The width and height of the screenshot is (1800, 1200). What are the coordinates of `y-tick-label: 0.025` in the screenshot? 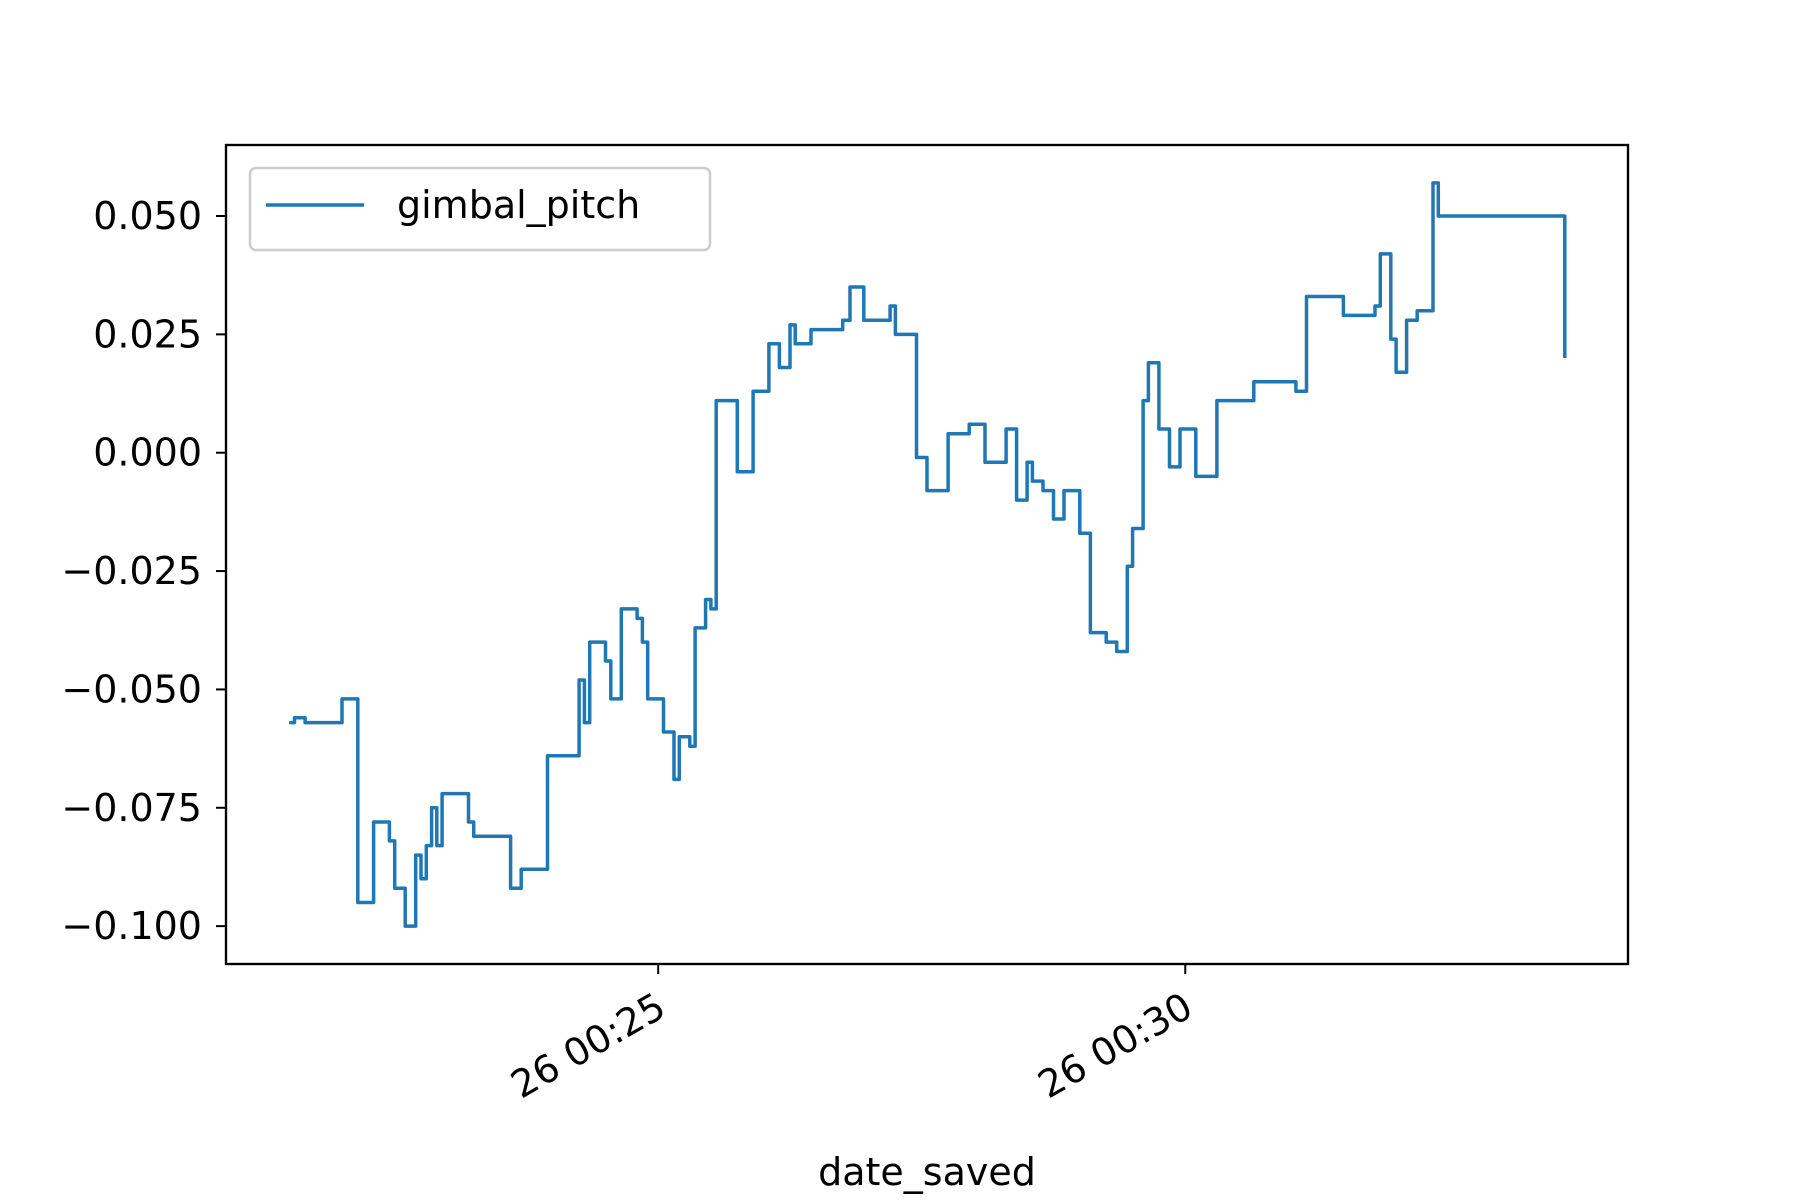 It's located at (147, 334).